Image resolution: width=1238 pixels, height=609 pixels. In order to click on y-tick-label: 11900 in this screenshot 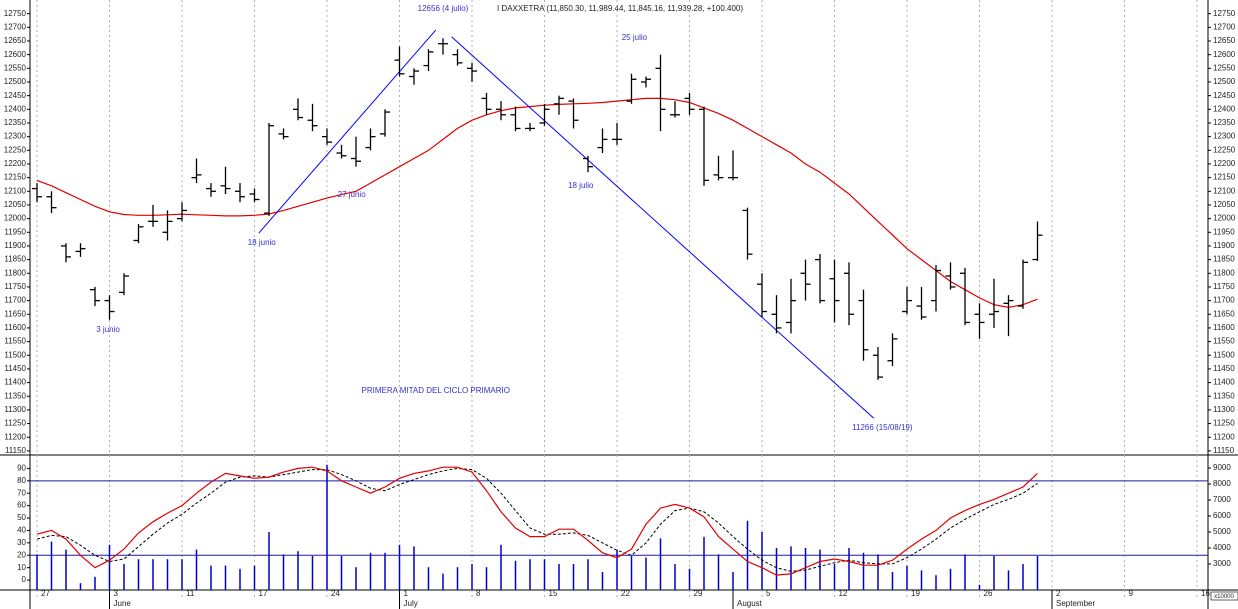, I will do `click(15, 245)`.